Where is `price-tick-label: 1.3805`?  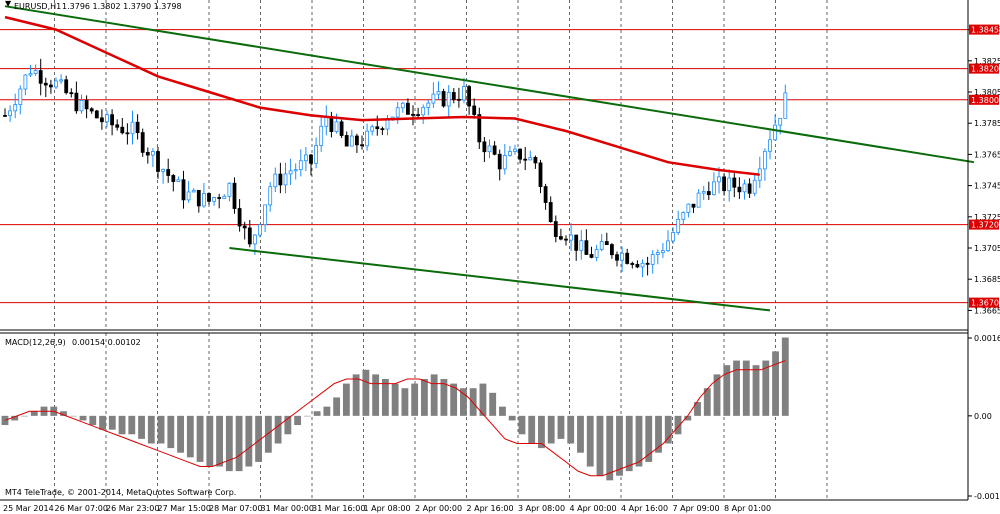
price-tick-label: 1.3805 is located at coordinates (987, 92).